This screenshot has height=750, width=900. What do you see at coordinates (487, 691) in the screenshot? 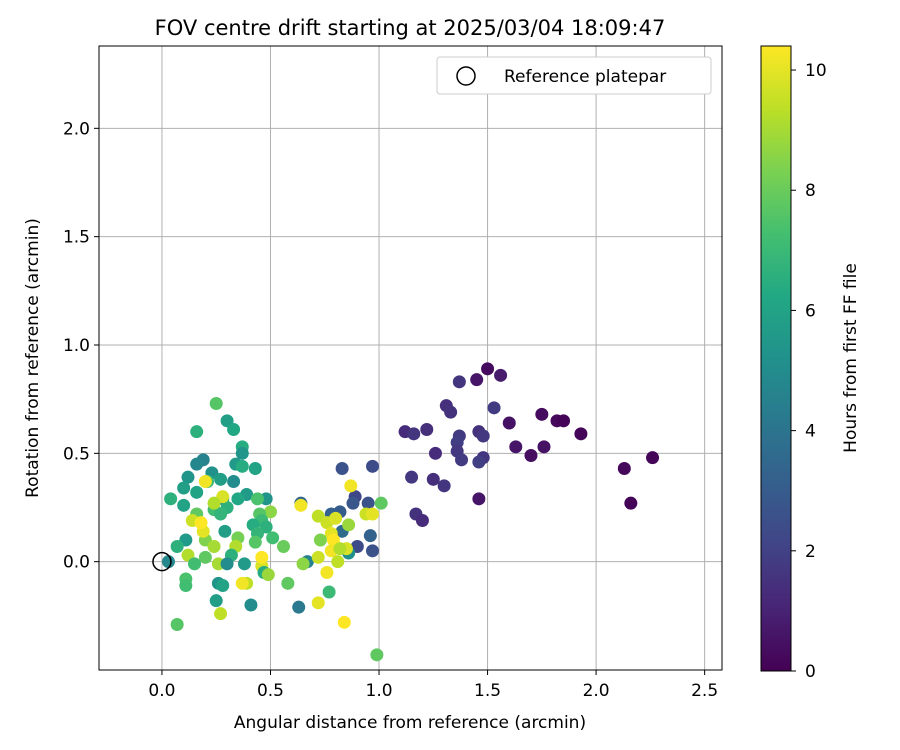
I see `x-tick-label: 1.5` at bounding box center [487, 691].